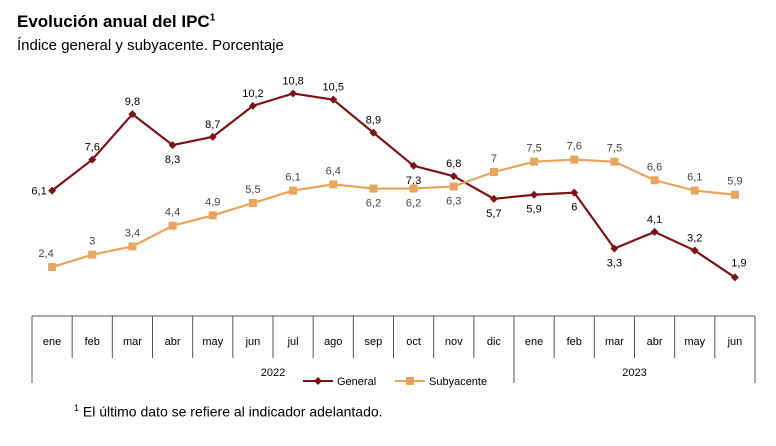 The image size is (776, 446). Describe the element at coordinates (212, 202) in the screenshot. I see `subyacente-data-label: 4,9` at that location.